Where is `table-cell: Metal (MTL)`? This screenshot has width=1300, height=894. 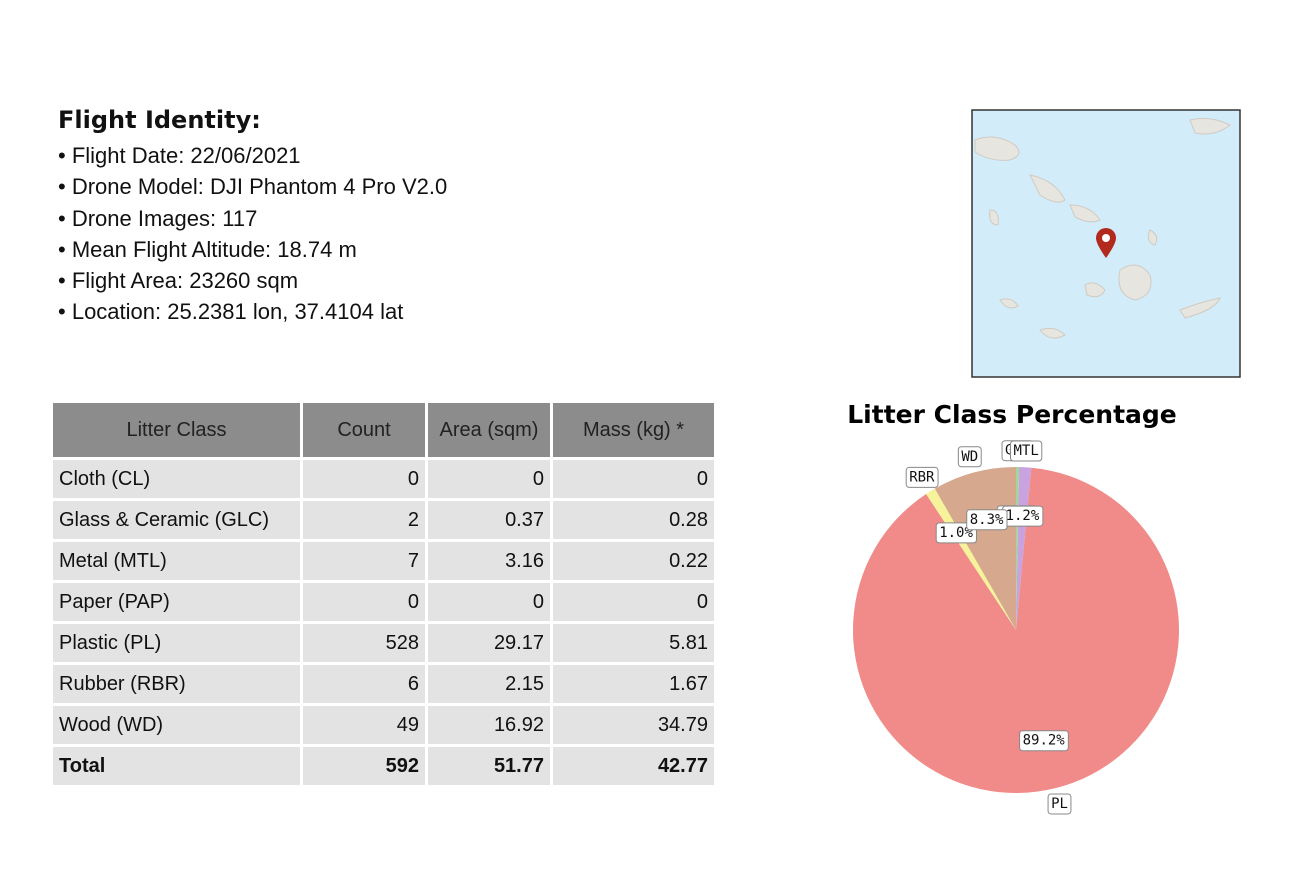 table-cell: Metal (MTL) is located at coordinates (176, 561).